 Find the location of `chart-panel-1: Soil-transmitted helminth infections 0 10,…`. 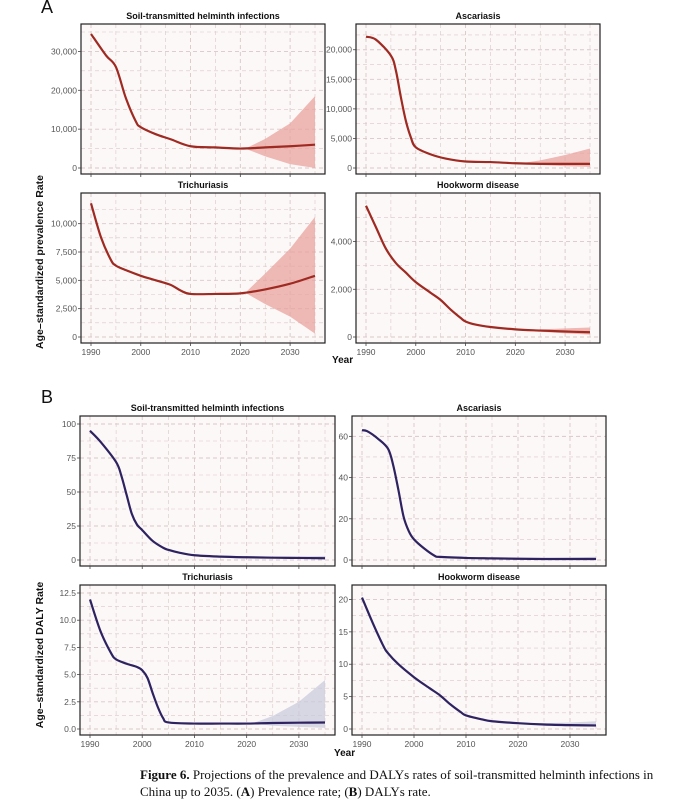

chart-panel-1: Soil-transmitted helminth infections 0 10,… is located at coordinates (188, 94).